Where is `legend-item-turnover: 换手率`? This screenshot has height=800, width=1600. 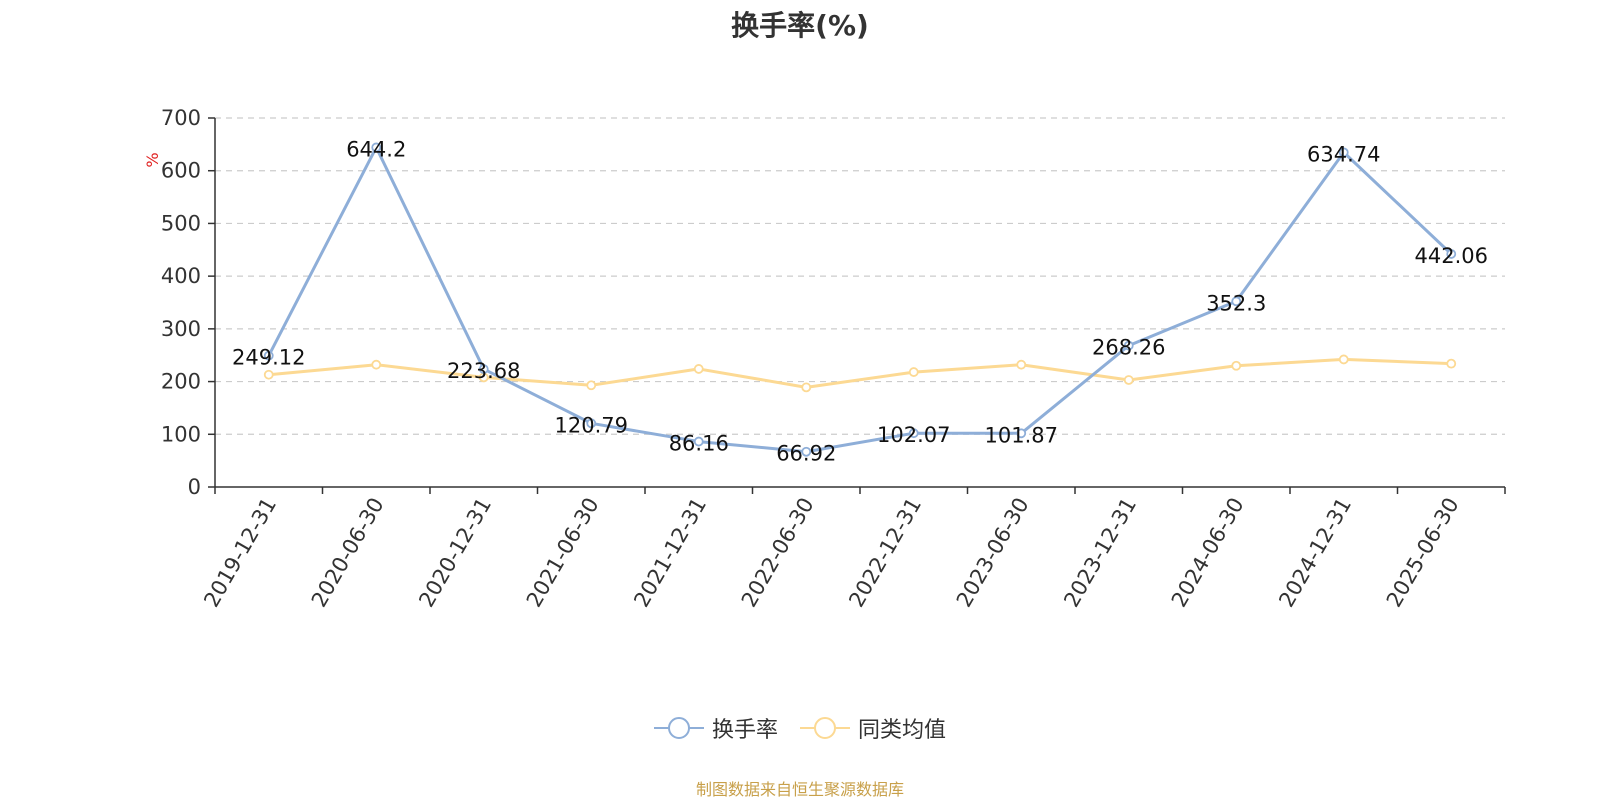 legend-item-turnover: 换手率 is located at coordinates (715, 728).